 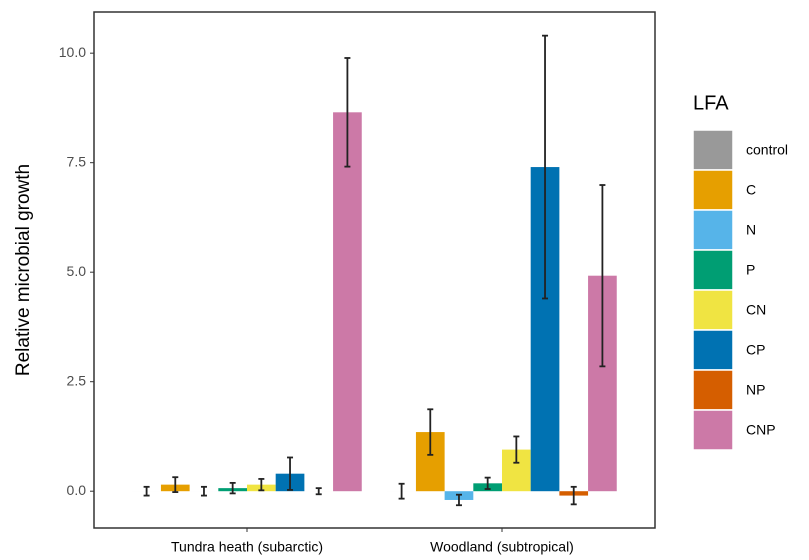 What do you see at coordinates (751, 230) in the screenshot?
I see `legend-label: N` at bounding box center [751, 230].